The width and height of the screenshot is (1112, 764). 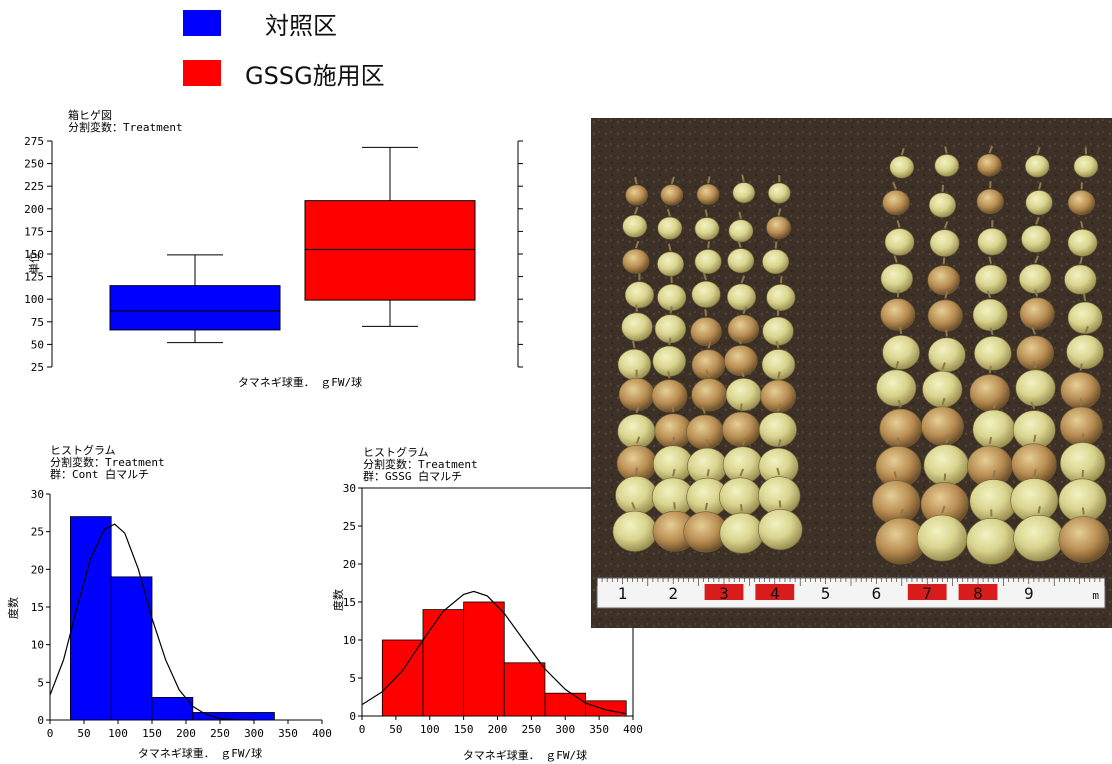 I want to click on boxplot-y-tick-label: 150, so click(x=34, y=254).